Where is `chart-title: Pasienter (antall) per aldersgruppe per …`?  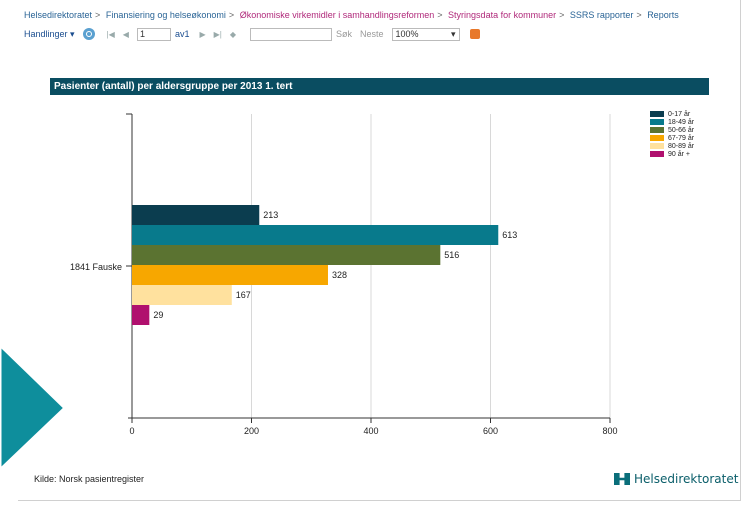
chart-title: Pasienter (antall) per aldersgruppe per … is located at coordinates (379, 86).